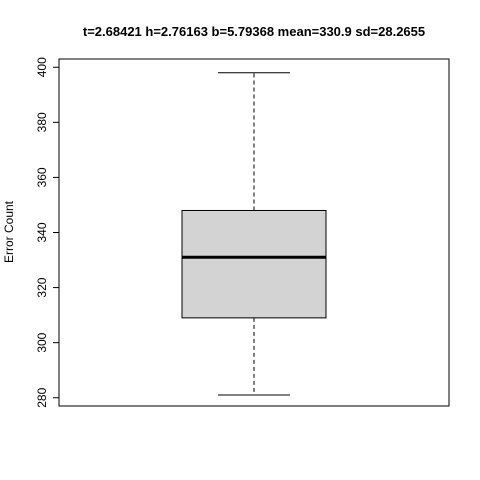 The height and width of the screenshot is (480, 480). I want to click on y-tick-label-300: 300, so click(42, 342).